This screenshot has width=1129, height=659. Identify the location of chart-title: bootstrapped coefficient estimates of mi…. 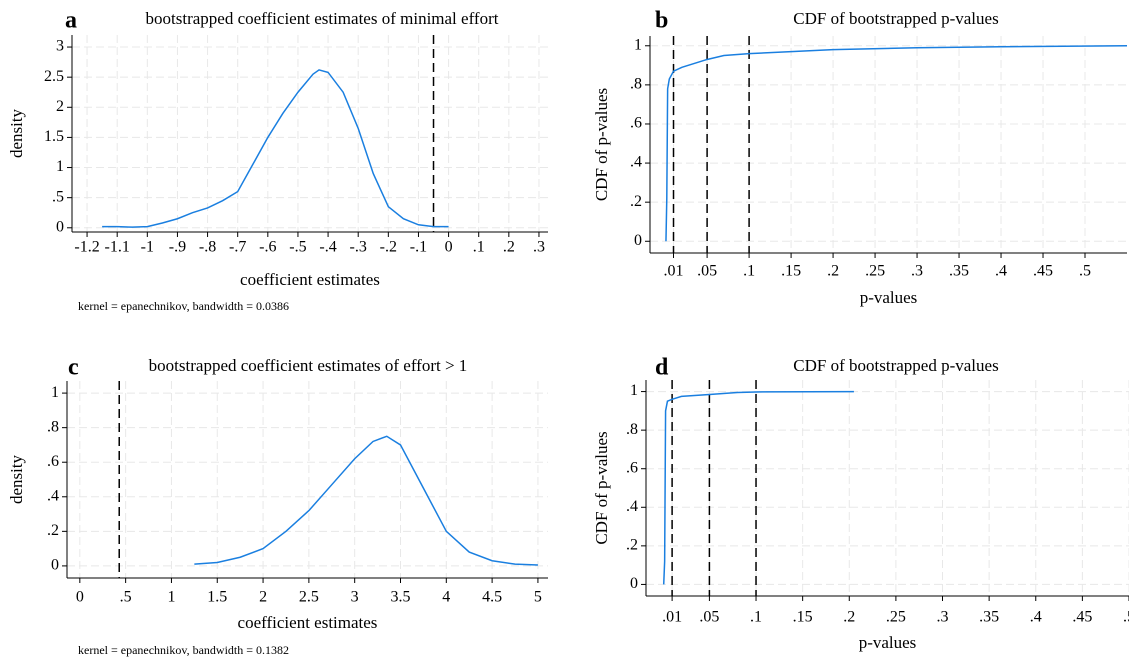
(322, 18).